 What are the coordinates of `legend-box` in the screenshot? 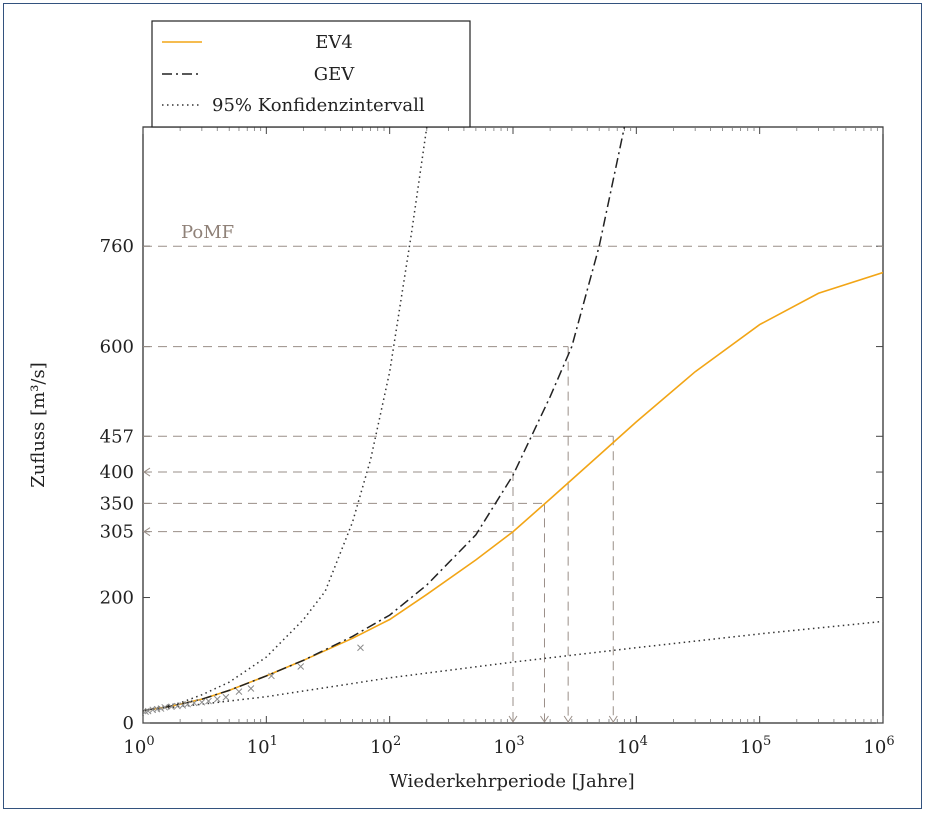 It's located at (311, 74).